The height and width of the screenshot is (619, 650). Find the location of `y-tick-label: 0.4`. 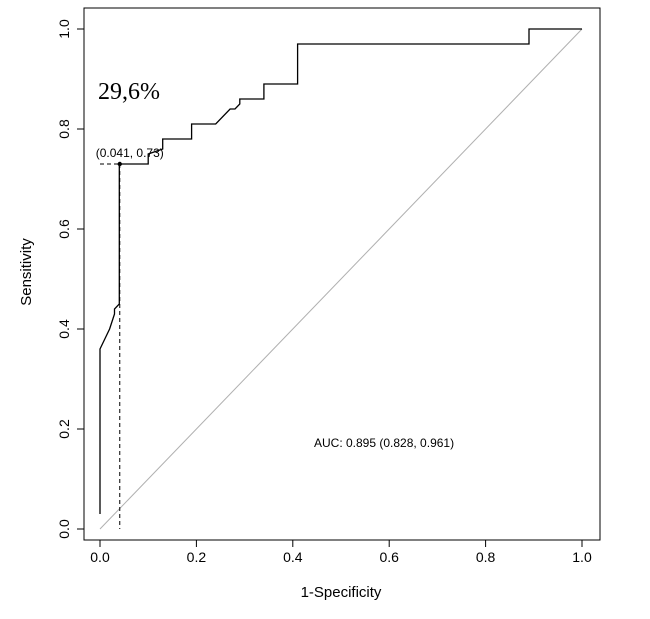

y-tick-label: 0.4 is located at coordinates (64, 329).